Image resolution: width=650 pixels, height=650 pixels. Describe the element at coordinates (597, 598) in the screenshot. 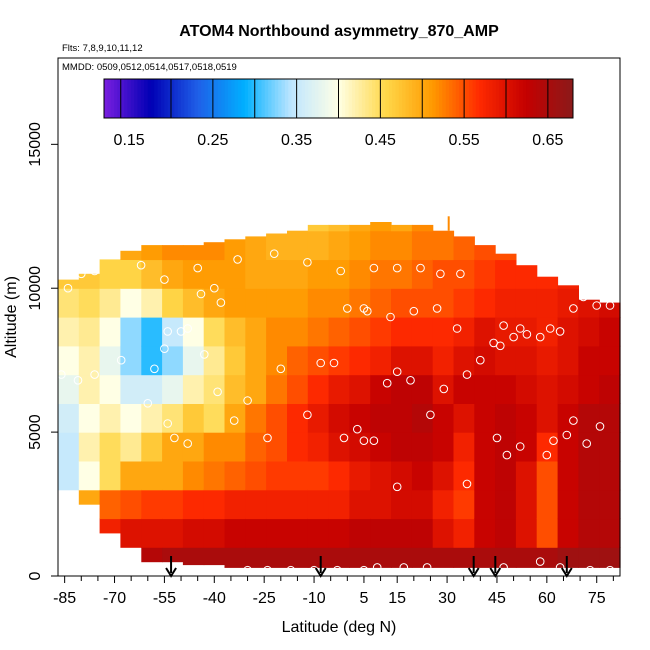

I see `x-tick-label: 75` at that location.